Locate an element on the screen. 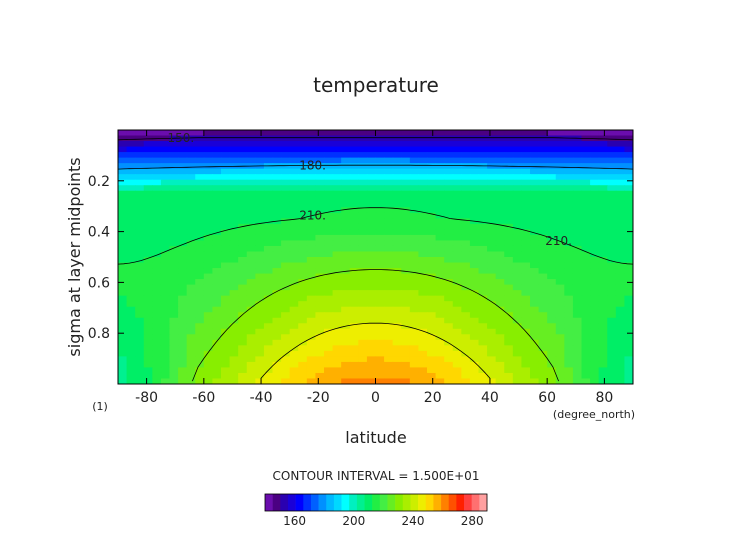 This screenshot has width=752, height=536. colorbar-tick-label: 160 is located at coordinates (294, 521).